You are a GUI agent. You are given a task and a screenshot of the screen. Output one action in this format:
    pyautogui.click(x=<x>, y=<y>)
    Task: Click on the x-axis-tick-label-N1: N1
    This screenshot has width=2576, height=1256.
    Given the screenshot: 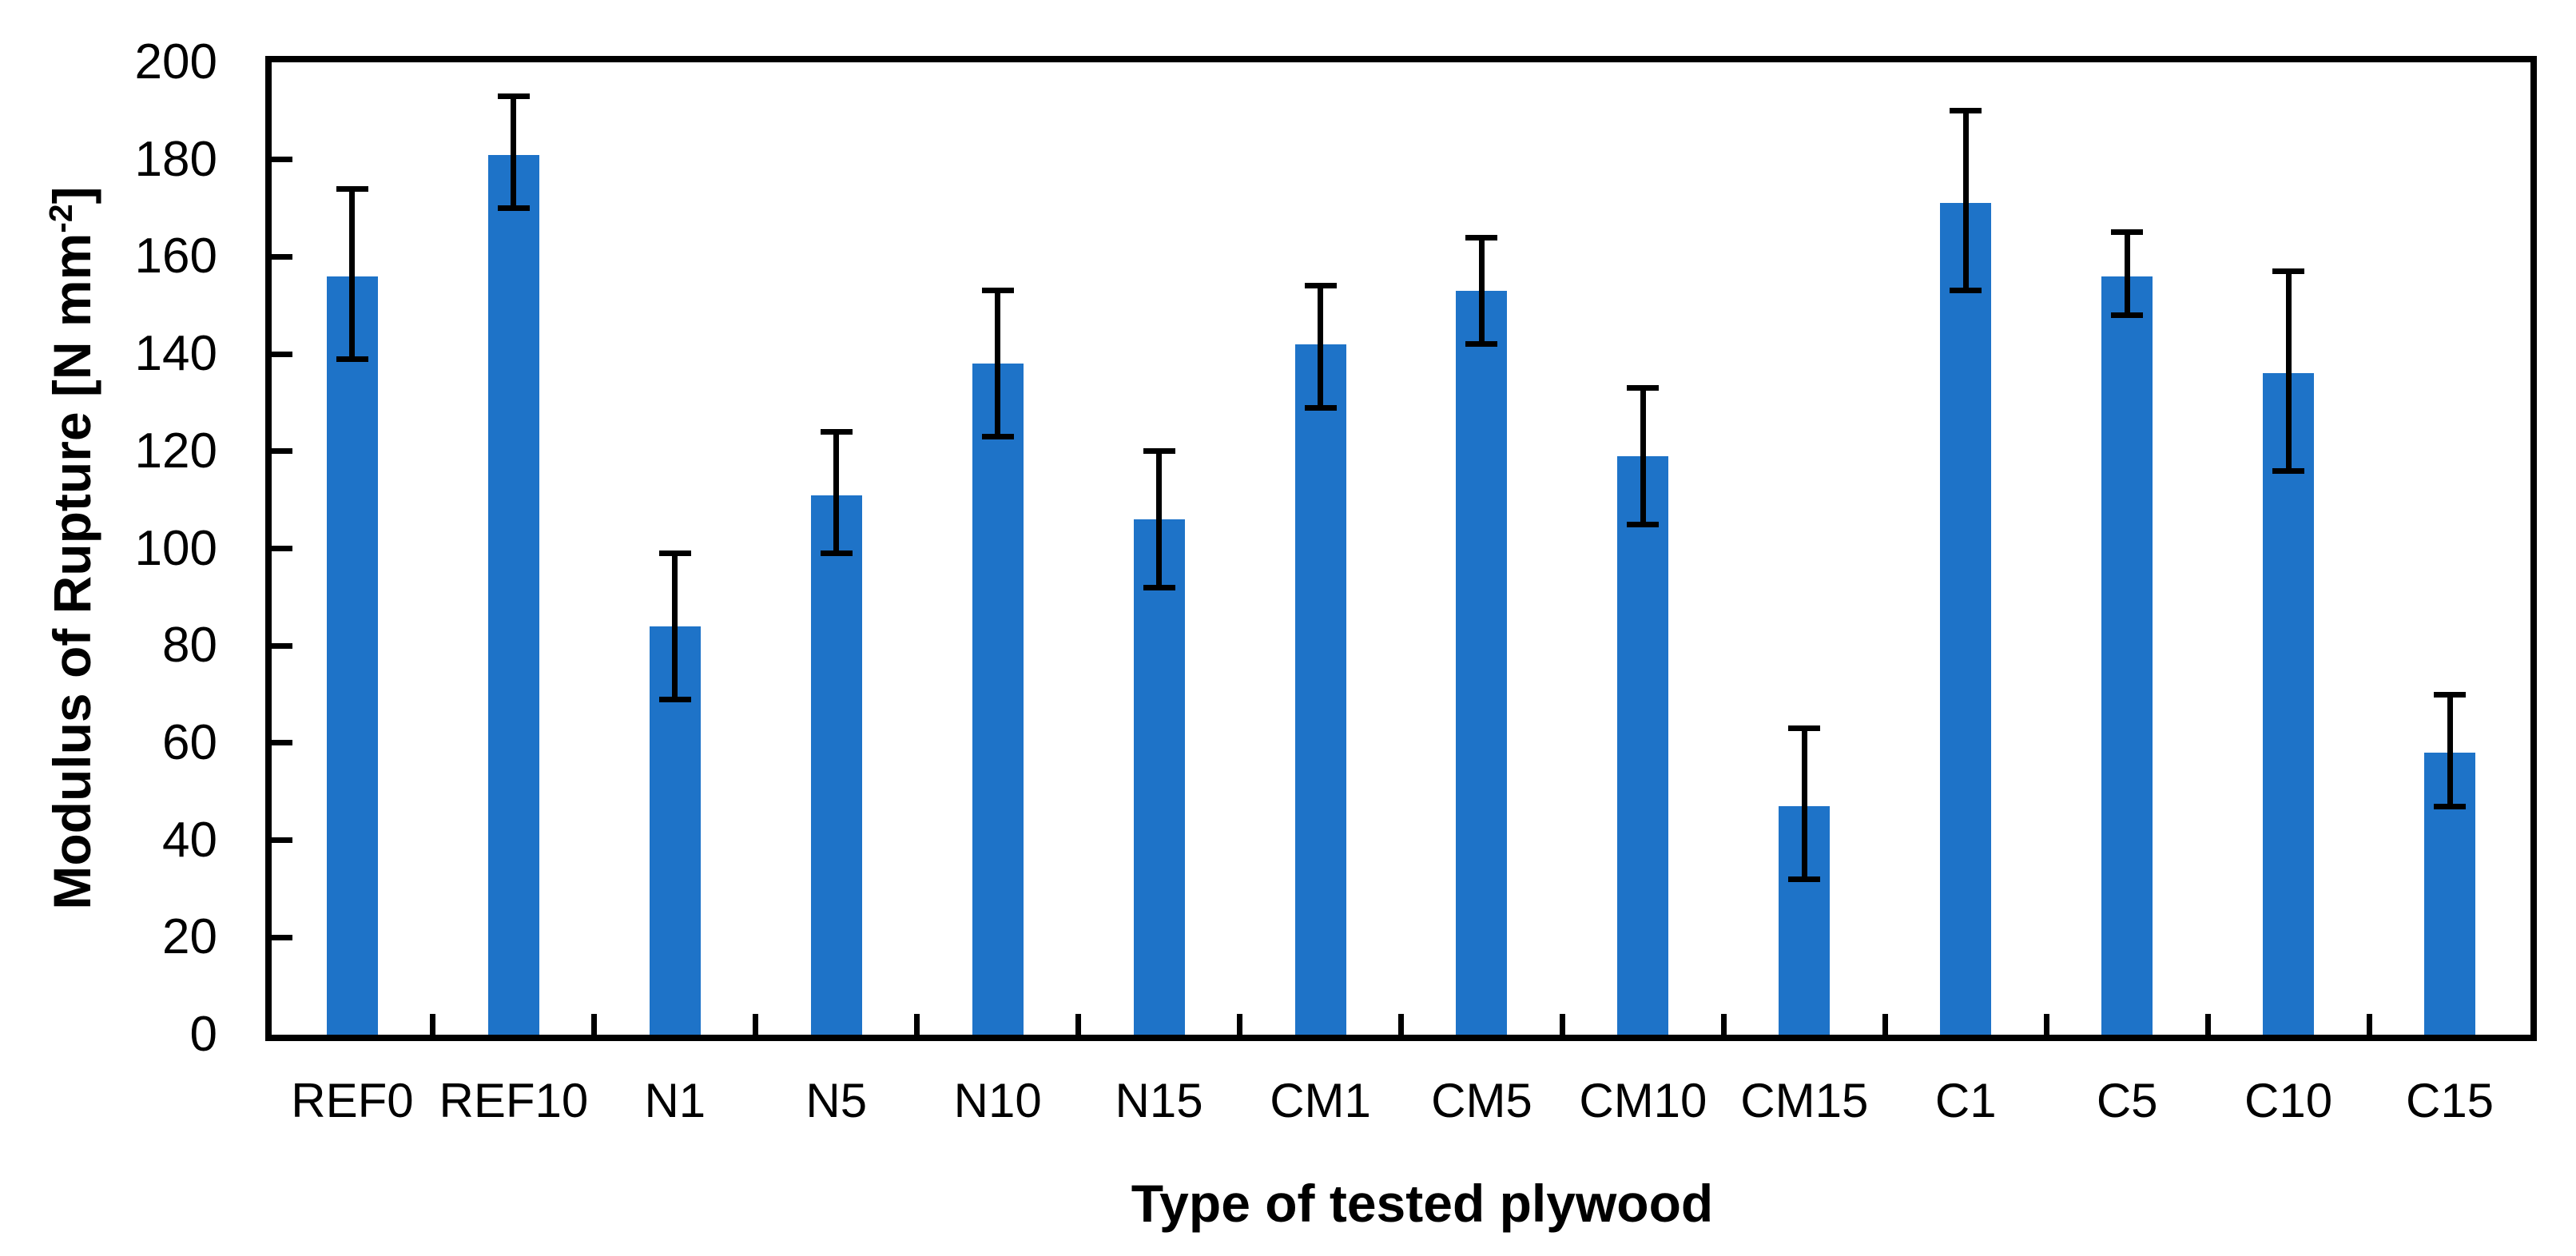 What is the action you would take?
    pyautogui.click(x=675, y=1101)
    